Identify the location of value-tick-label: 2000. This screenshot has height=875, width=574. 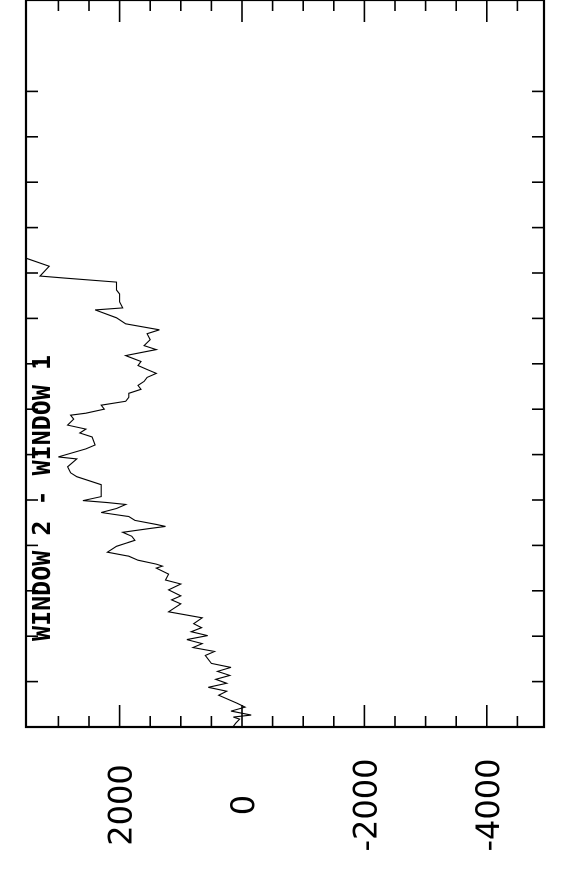
(121, 804).